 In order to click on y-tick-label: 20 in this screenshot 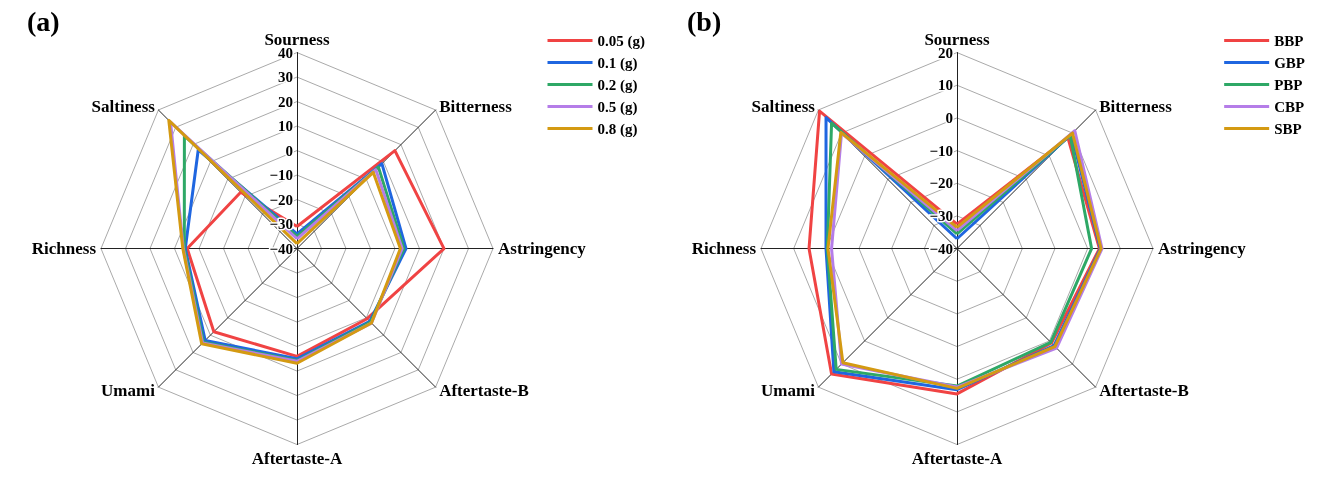, I will do `click(285, 101)`.